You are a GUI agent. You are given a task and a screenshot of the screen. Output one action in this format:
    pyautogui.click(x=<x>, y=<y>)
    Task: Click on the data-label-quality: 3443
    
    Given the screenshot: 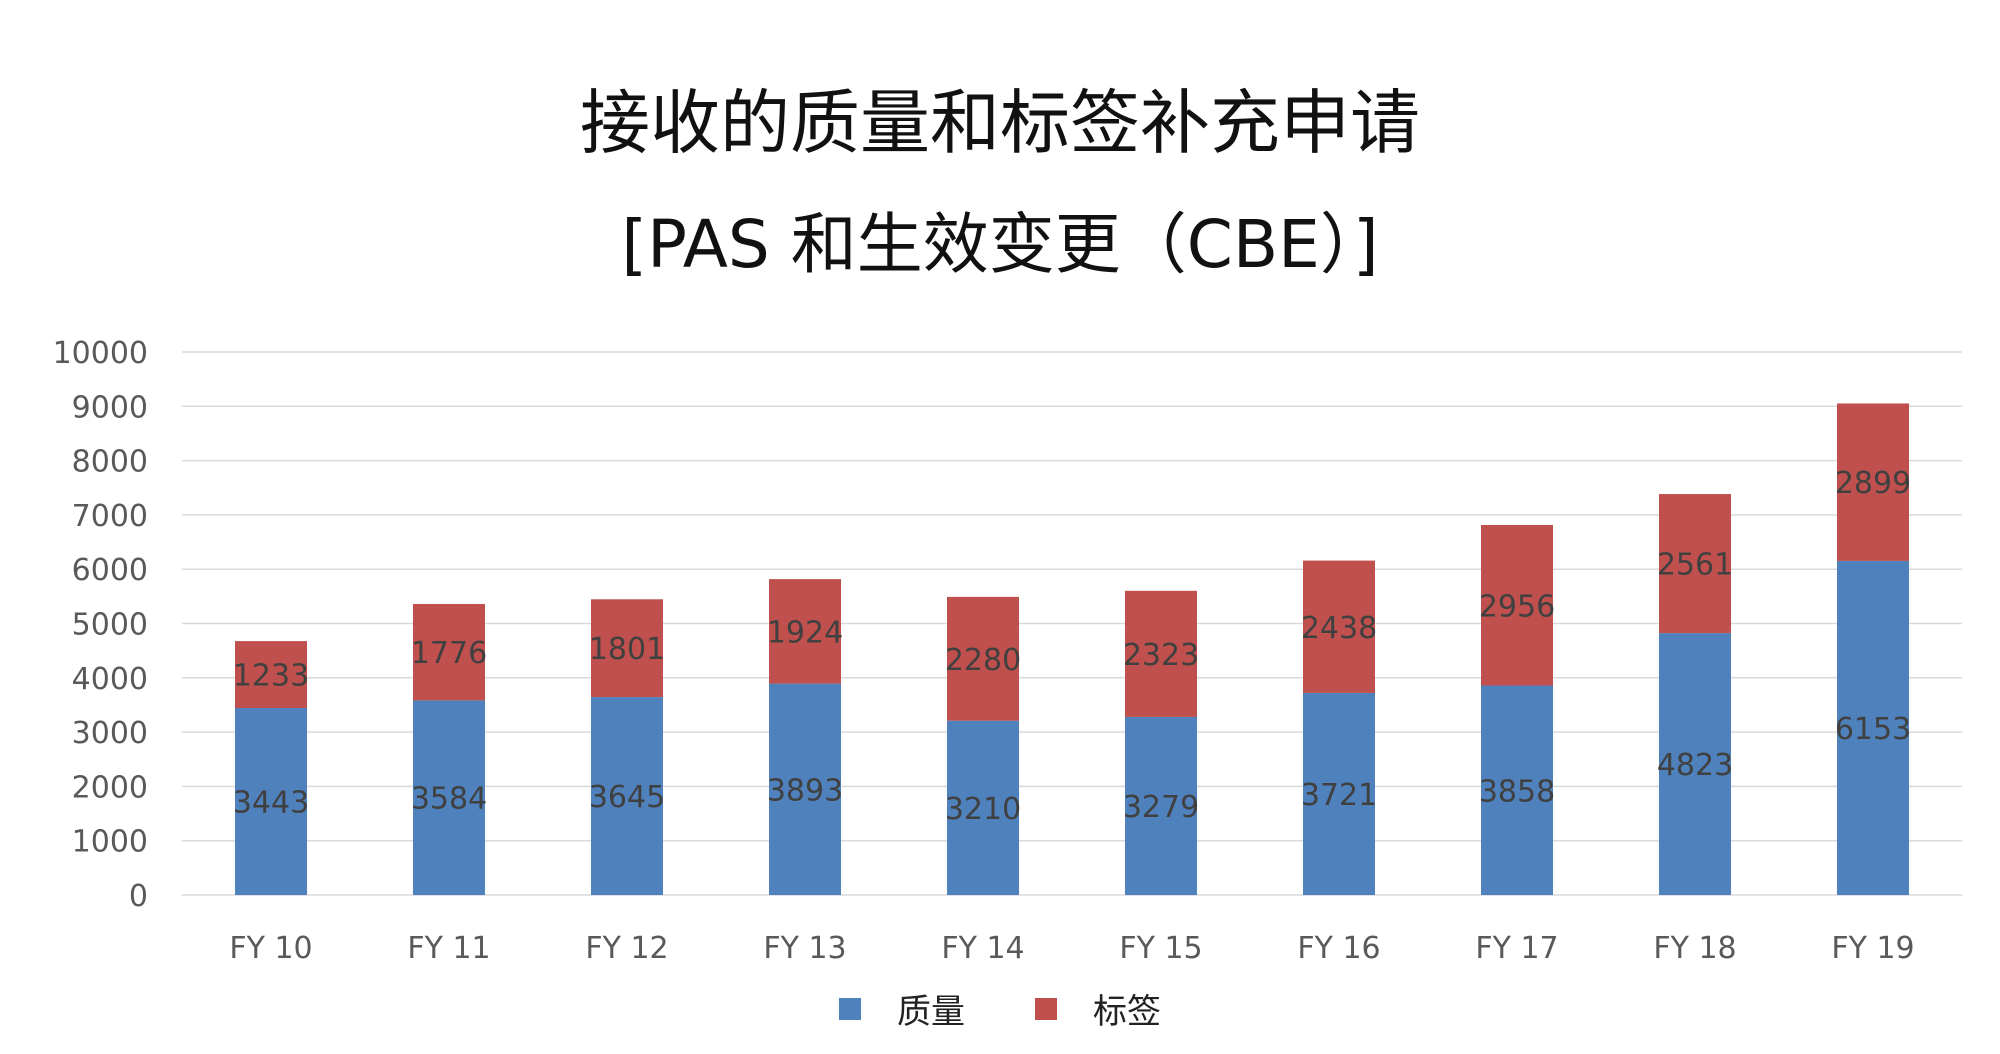 What is the action you would take?
    pyautogui.click(x=271, y=803)
    